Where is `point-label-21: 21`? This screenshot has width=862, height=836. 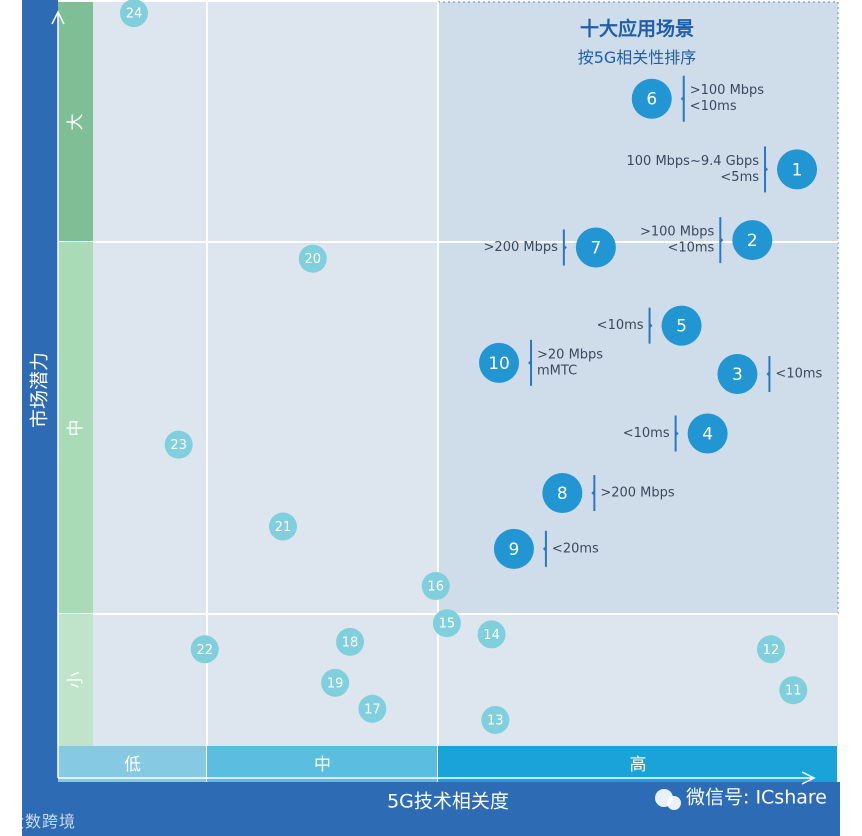
point-label-21: 21 is located at coordinates (283, 527).